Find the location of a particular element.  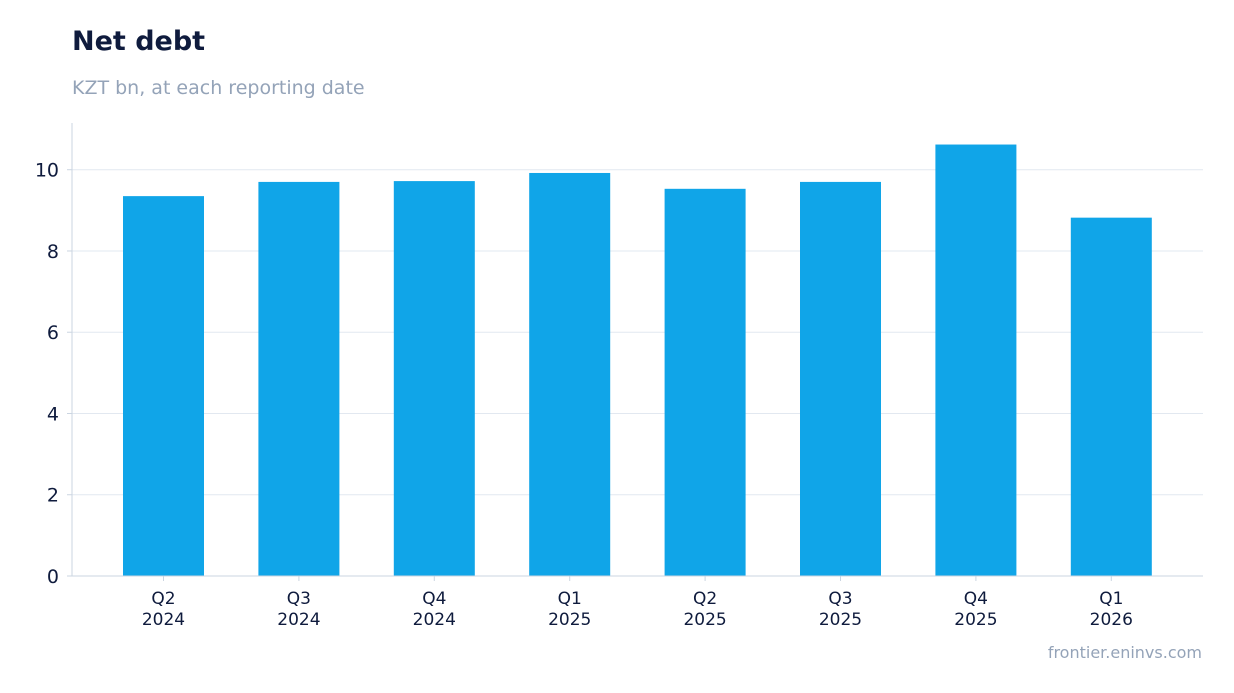

y-tick-label: 4 is located at coordinates (53, 414).